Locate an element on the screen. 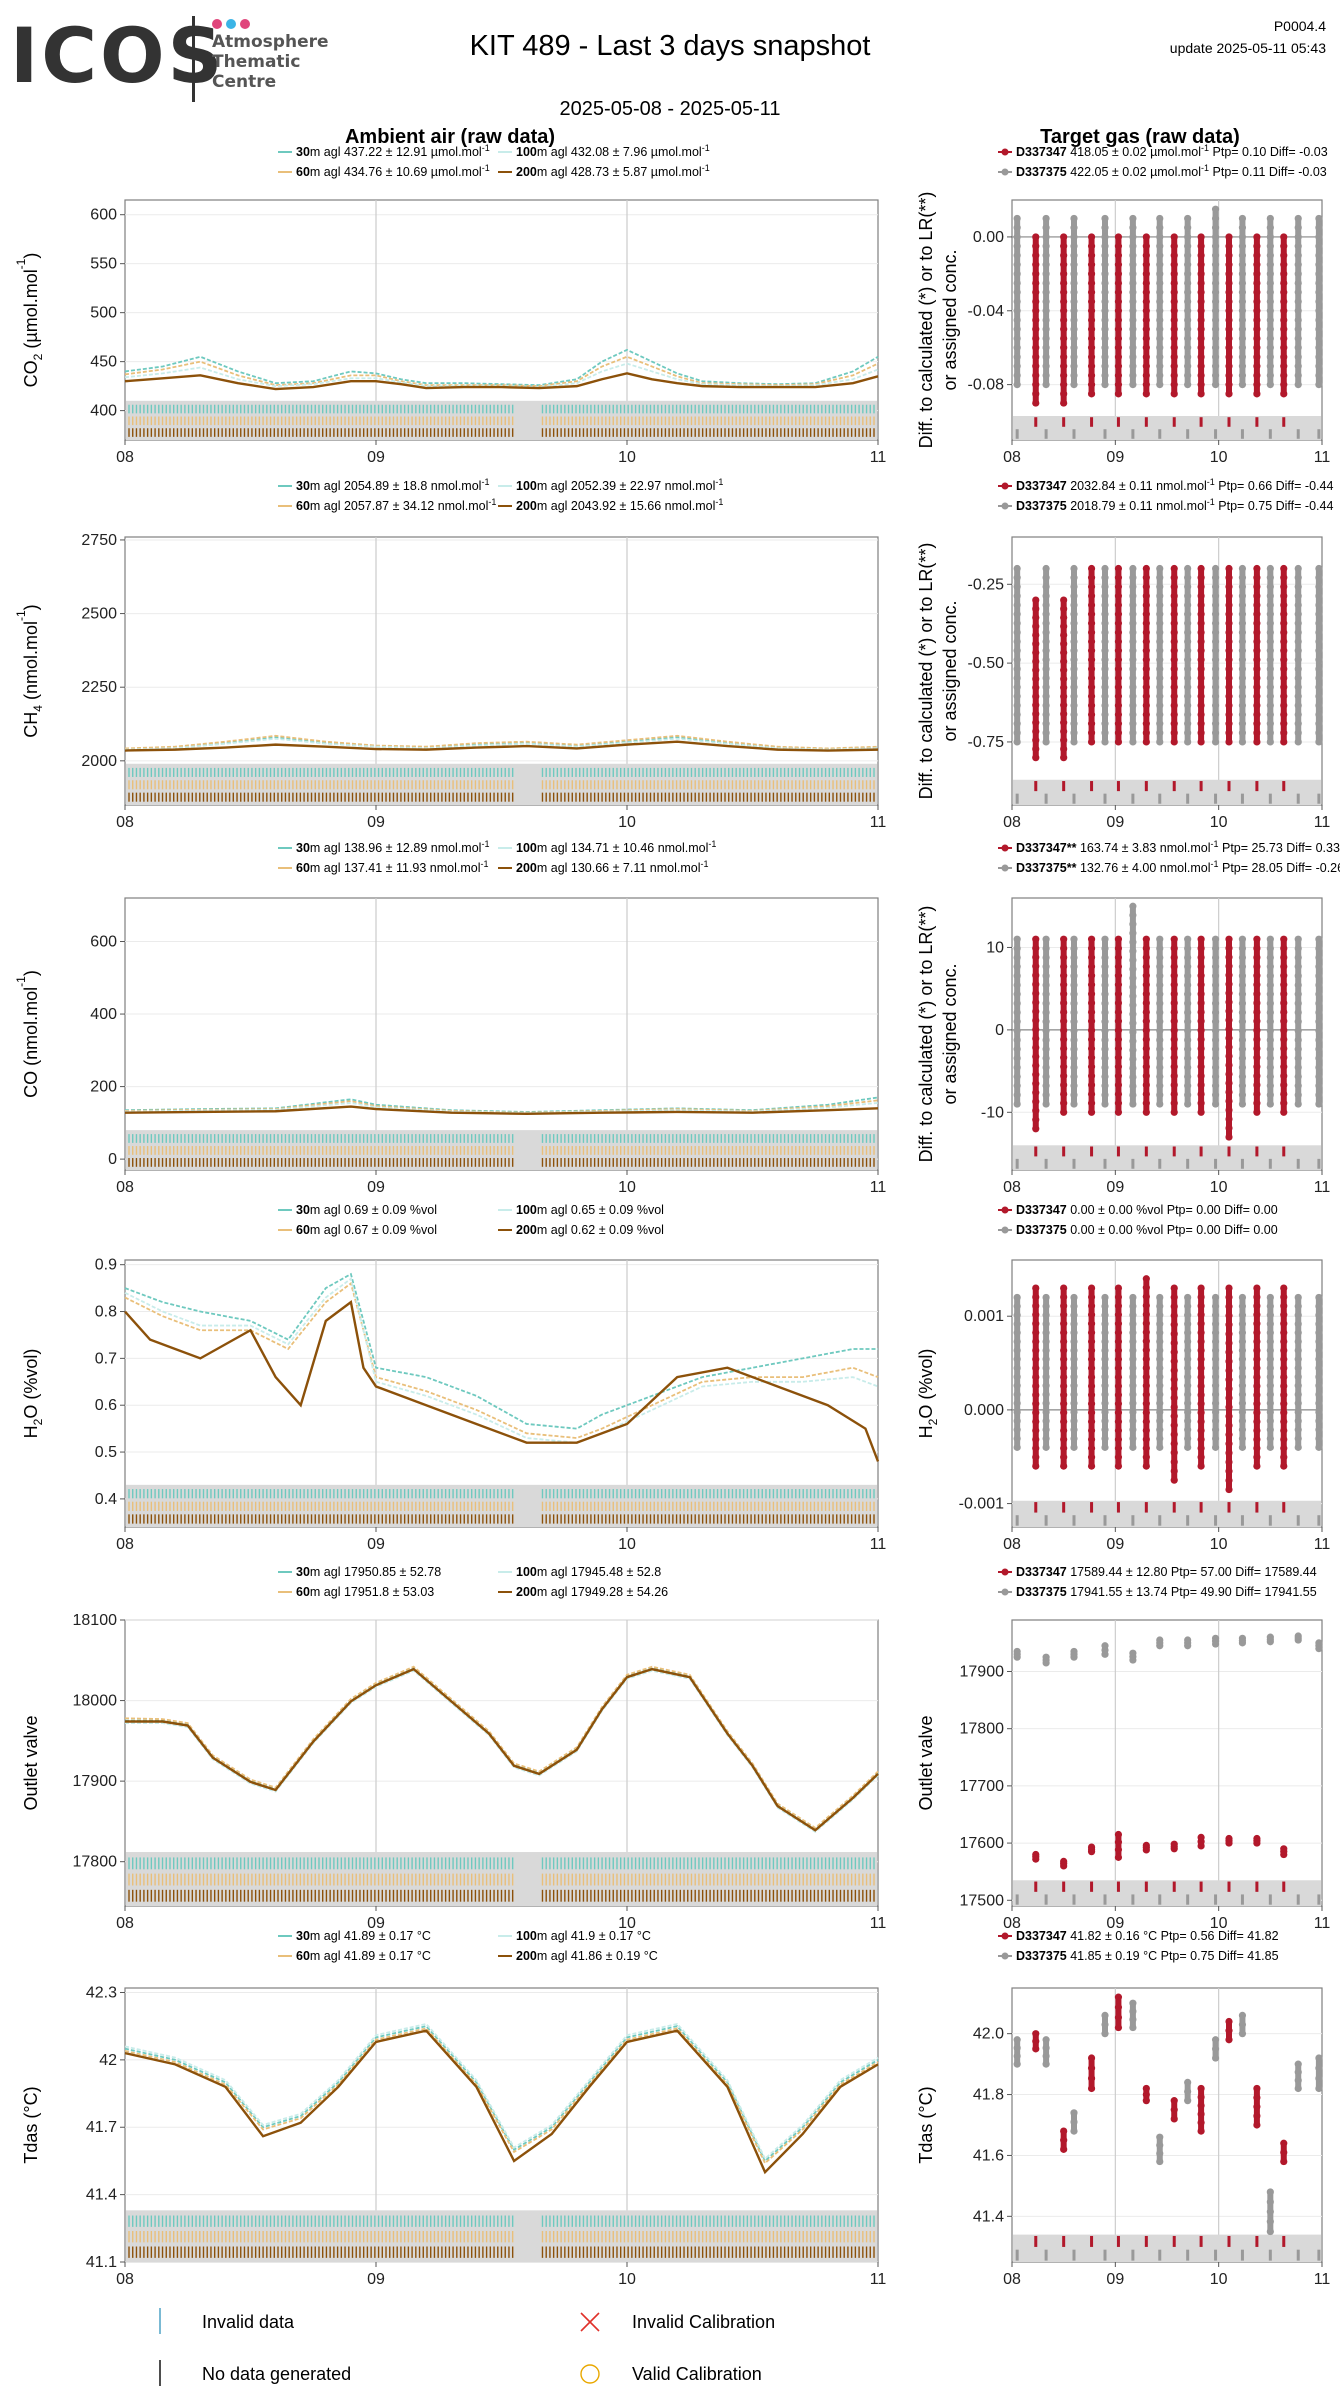  y-axis-label: H2O (%vol) is located at coordinates (928, 1394).